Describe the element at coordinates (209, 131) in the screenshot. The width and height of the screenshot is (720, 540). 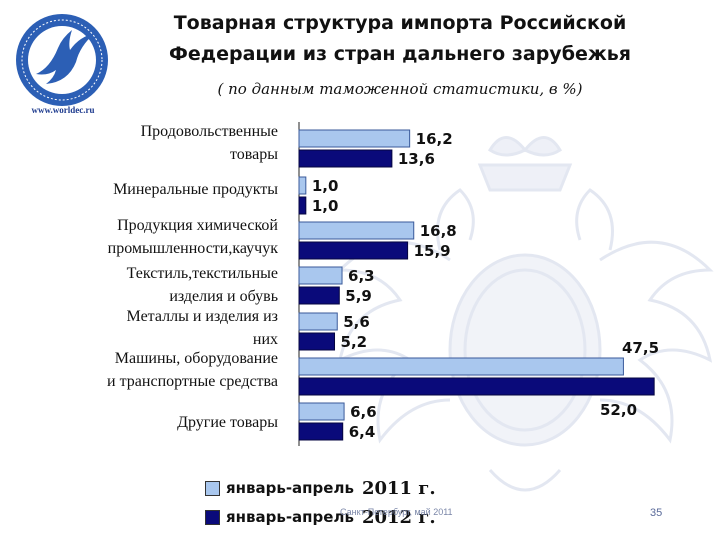
I see `category-label-line: Продовольственные` at that location.